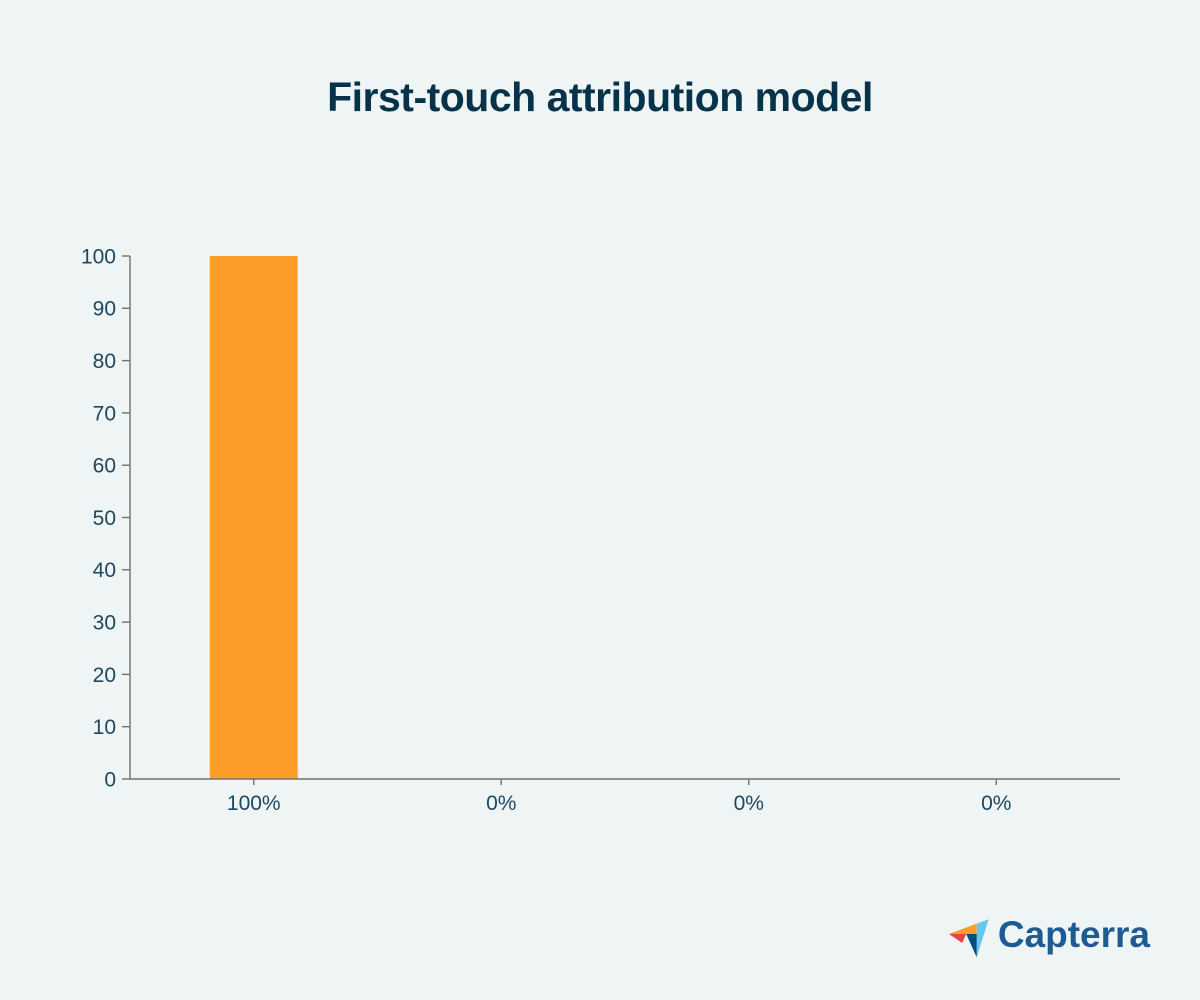 This screenshot has height=1000, width=1200. Describe the element at coordinates (104, 309) in the screenshot. I see `y-tick-label: 90` at that location.